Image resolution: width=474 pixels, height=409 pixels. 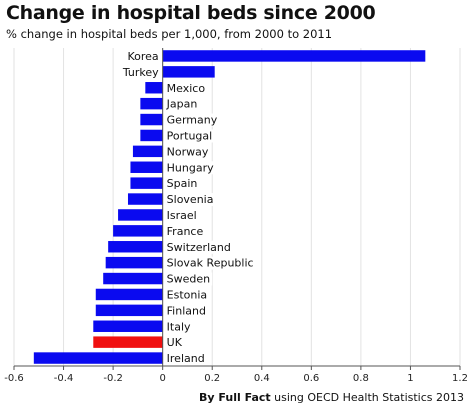 I want to click on source-text: using OECD Health Statistics 2013, so click(x=367, y=397).